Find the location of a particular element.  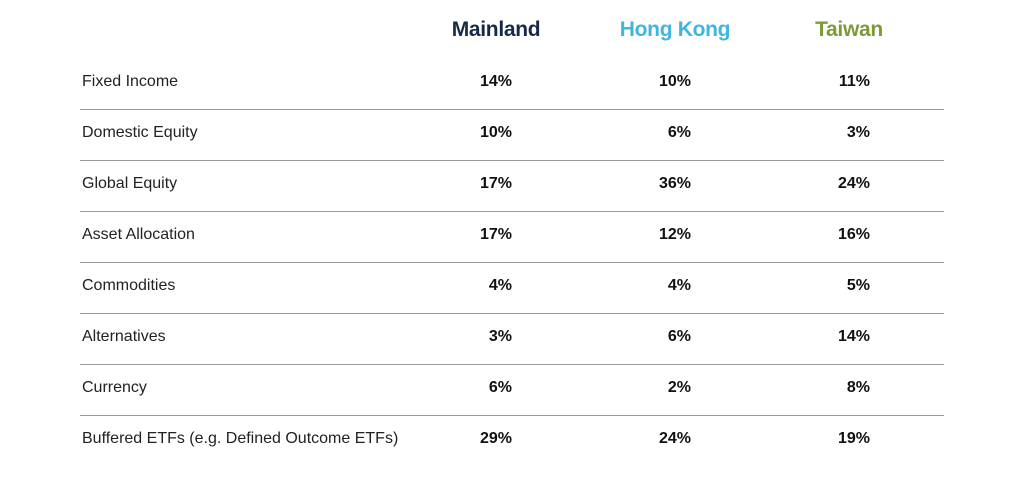

table-cell: 29% is located at coordinates (495, 438).